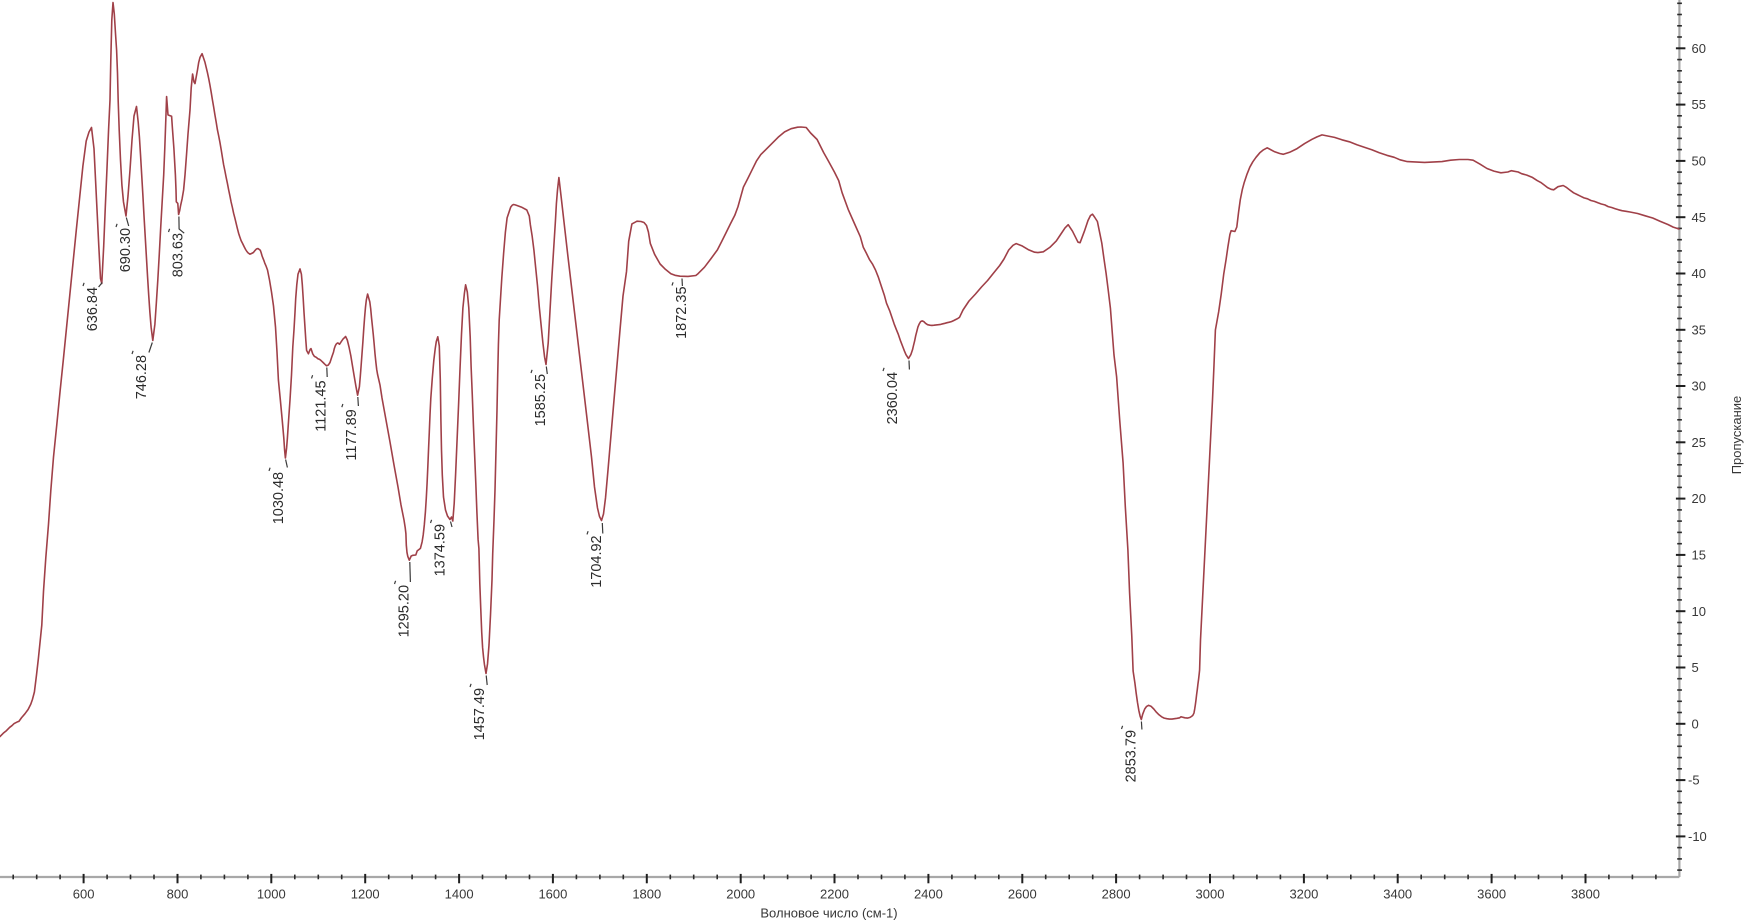 This screenshot has height=924, width=1750. Describe the element at coordinates (441, 550) in the screenshot. I see `svg-text: 1374.59` at that location.